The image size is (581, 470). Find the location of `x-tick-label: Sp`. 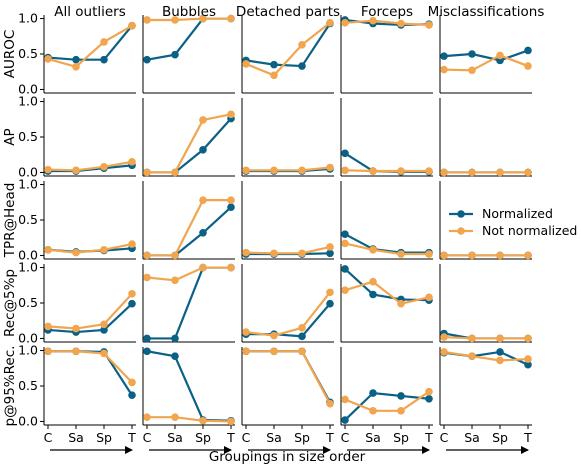

x-tick-label: Sp is located at coordinates (203, 437).